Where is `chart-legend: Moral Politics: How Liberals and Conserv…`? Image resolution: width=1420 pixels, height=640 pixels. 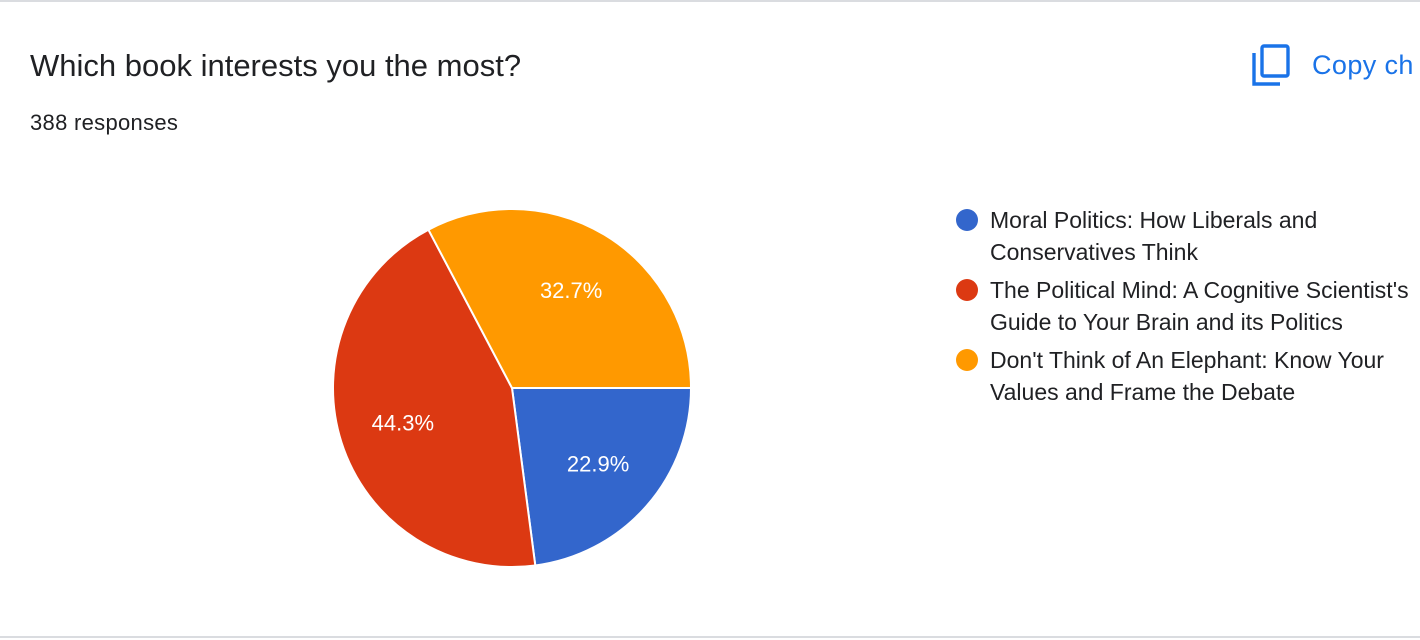
chart-legend: Moral Politics: How Liberals and Conserv… is located at coordinates (1186, 309).